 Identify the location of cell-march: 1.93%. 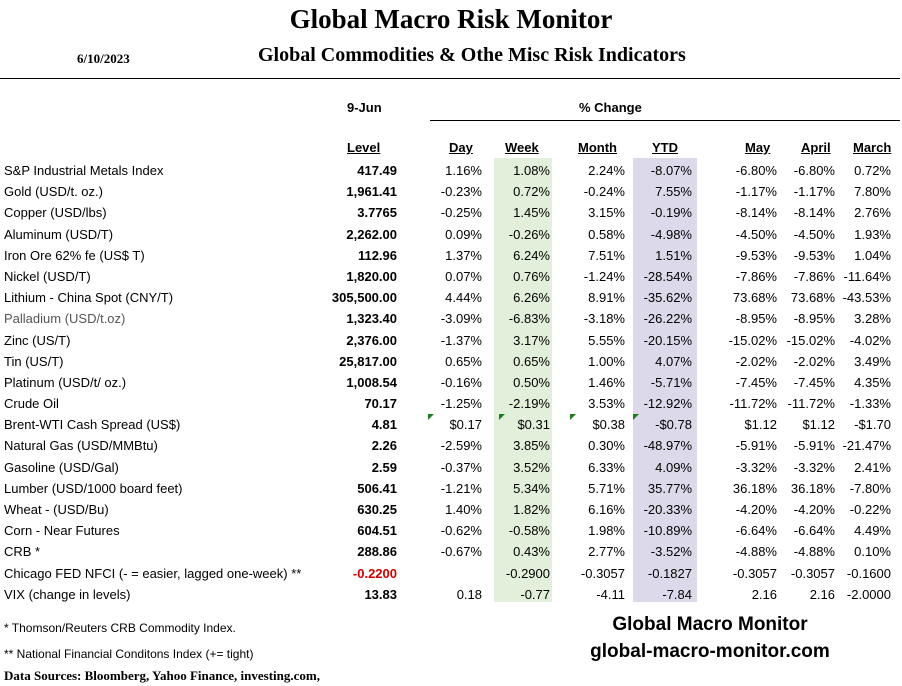
(872, 234).